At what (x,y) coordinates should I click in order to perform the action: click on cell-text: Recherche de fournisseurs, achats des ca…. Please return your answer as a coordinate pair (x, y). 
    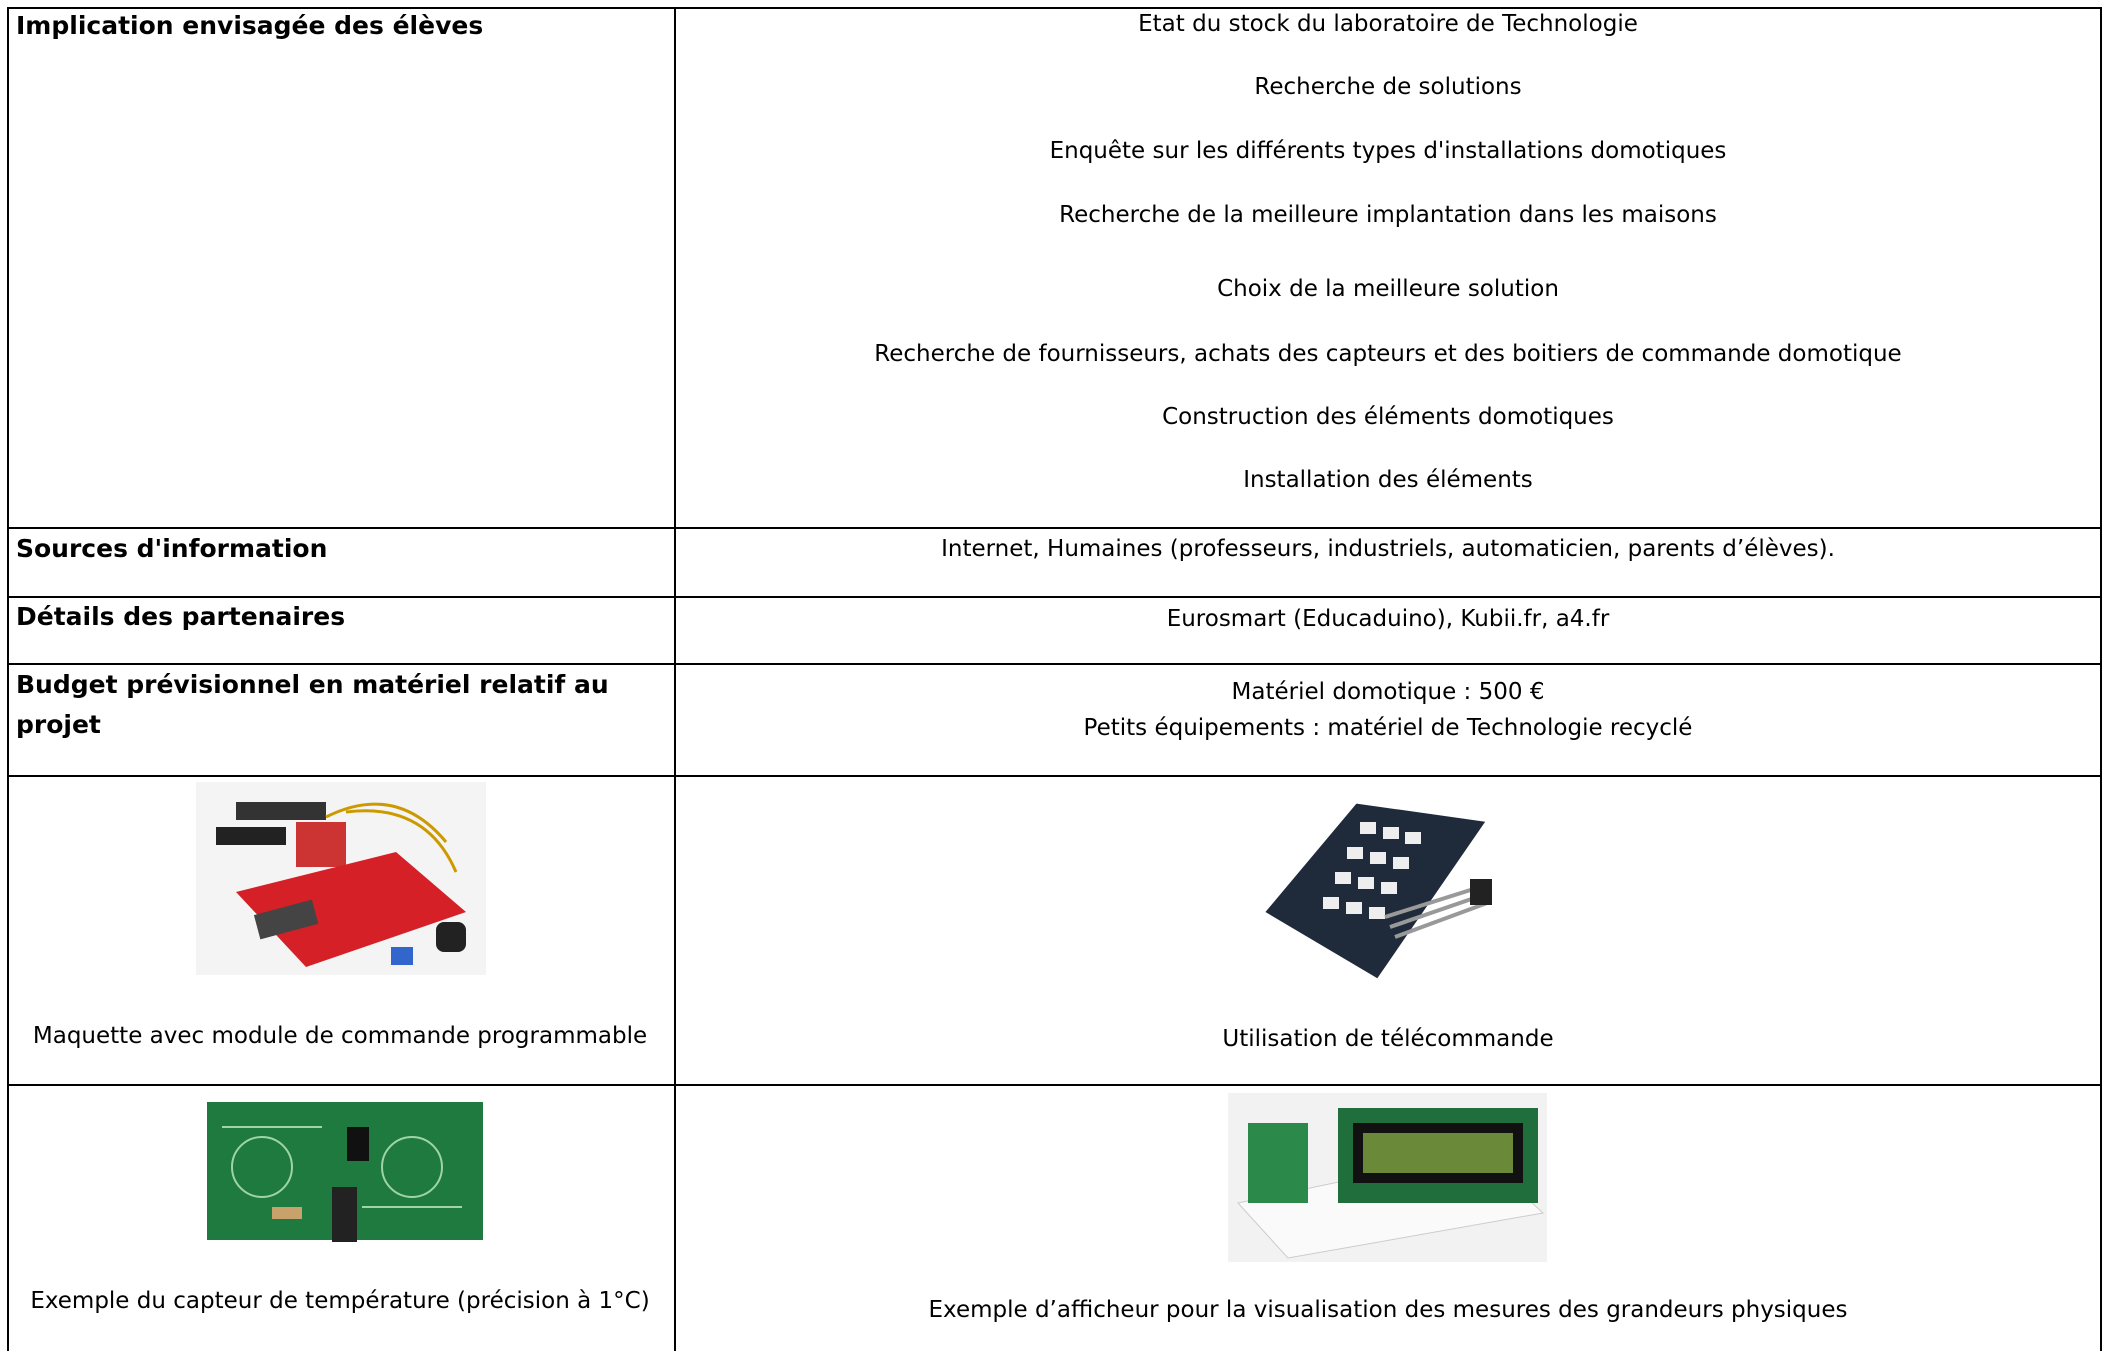
    Looking at the image, I should click on (1388, 354).